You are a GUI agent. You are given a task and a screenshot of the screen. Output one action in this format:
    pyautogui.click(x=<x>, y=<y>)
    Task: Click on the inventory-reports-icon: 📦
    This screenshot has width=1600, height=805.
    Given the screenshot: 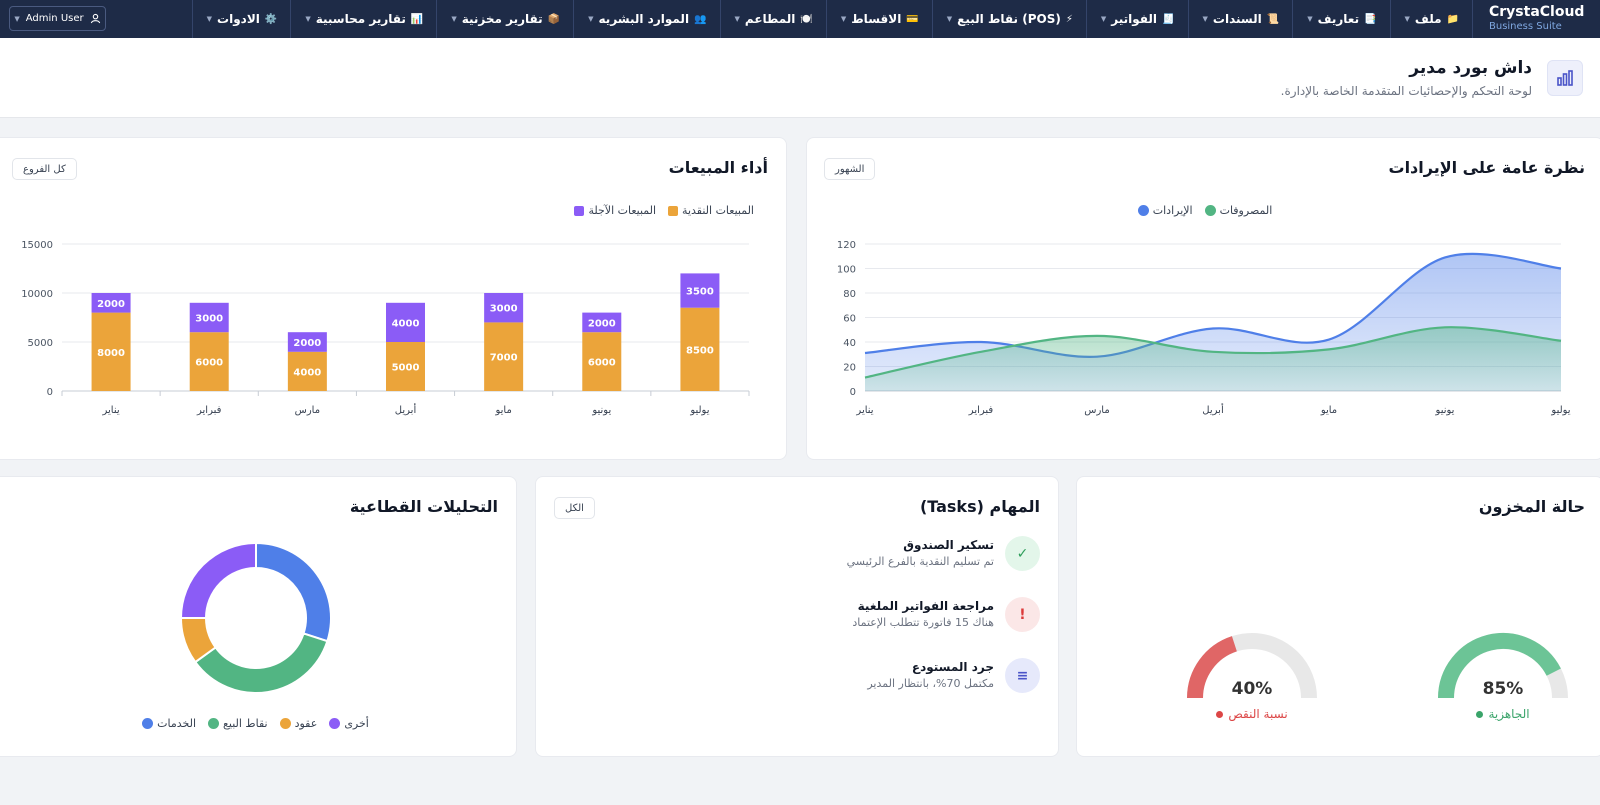 What is the action you would take?
    pyautogui.click(x=554, y=19)
    